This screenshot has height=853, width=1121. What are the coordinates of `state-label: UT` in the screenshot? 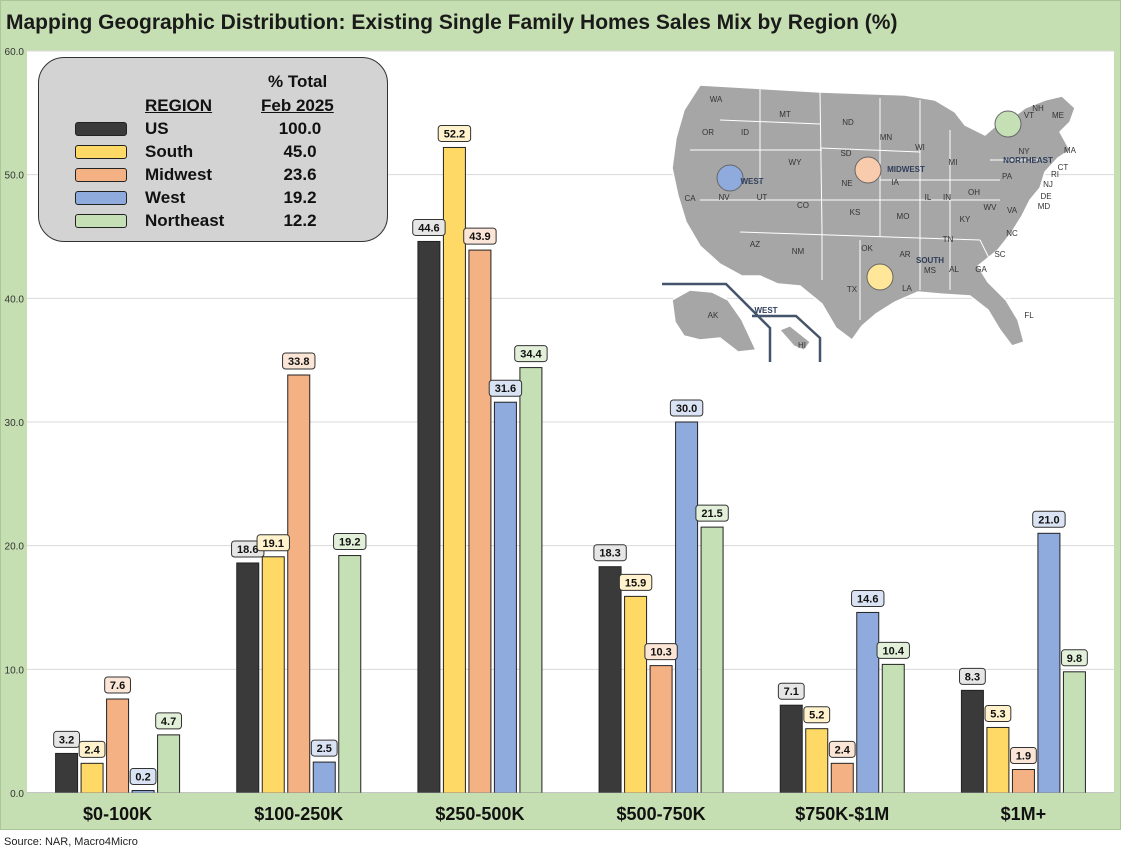 It's located at (762, 197).